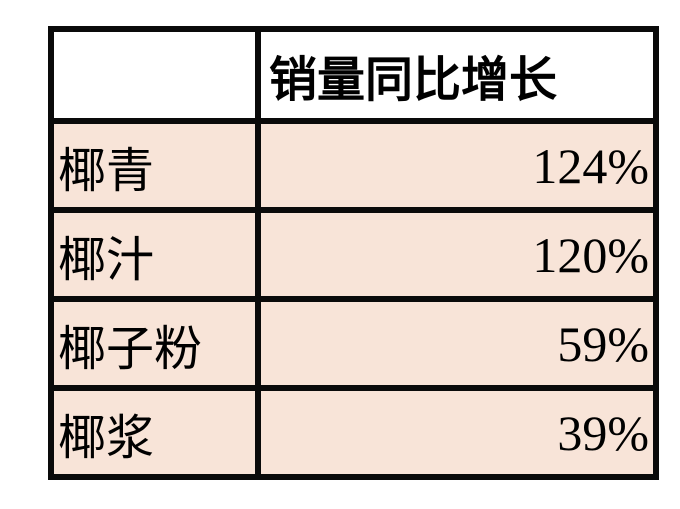  Describe the element at coordinates (154, 165) in the screenshot. I see `product-name: 椰青` at that location.